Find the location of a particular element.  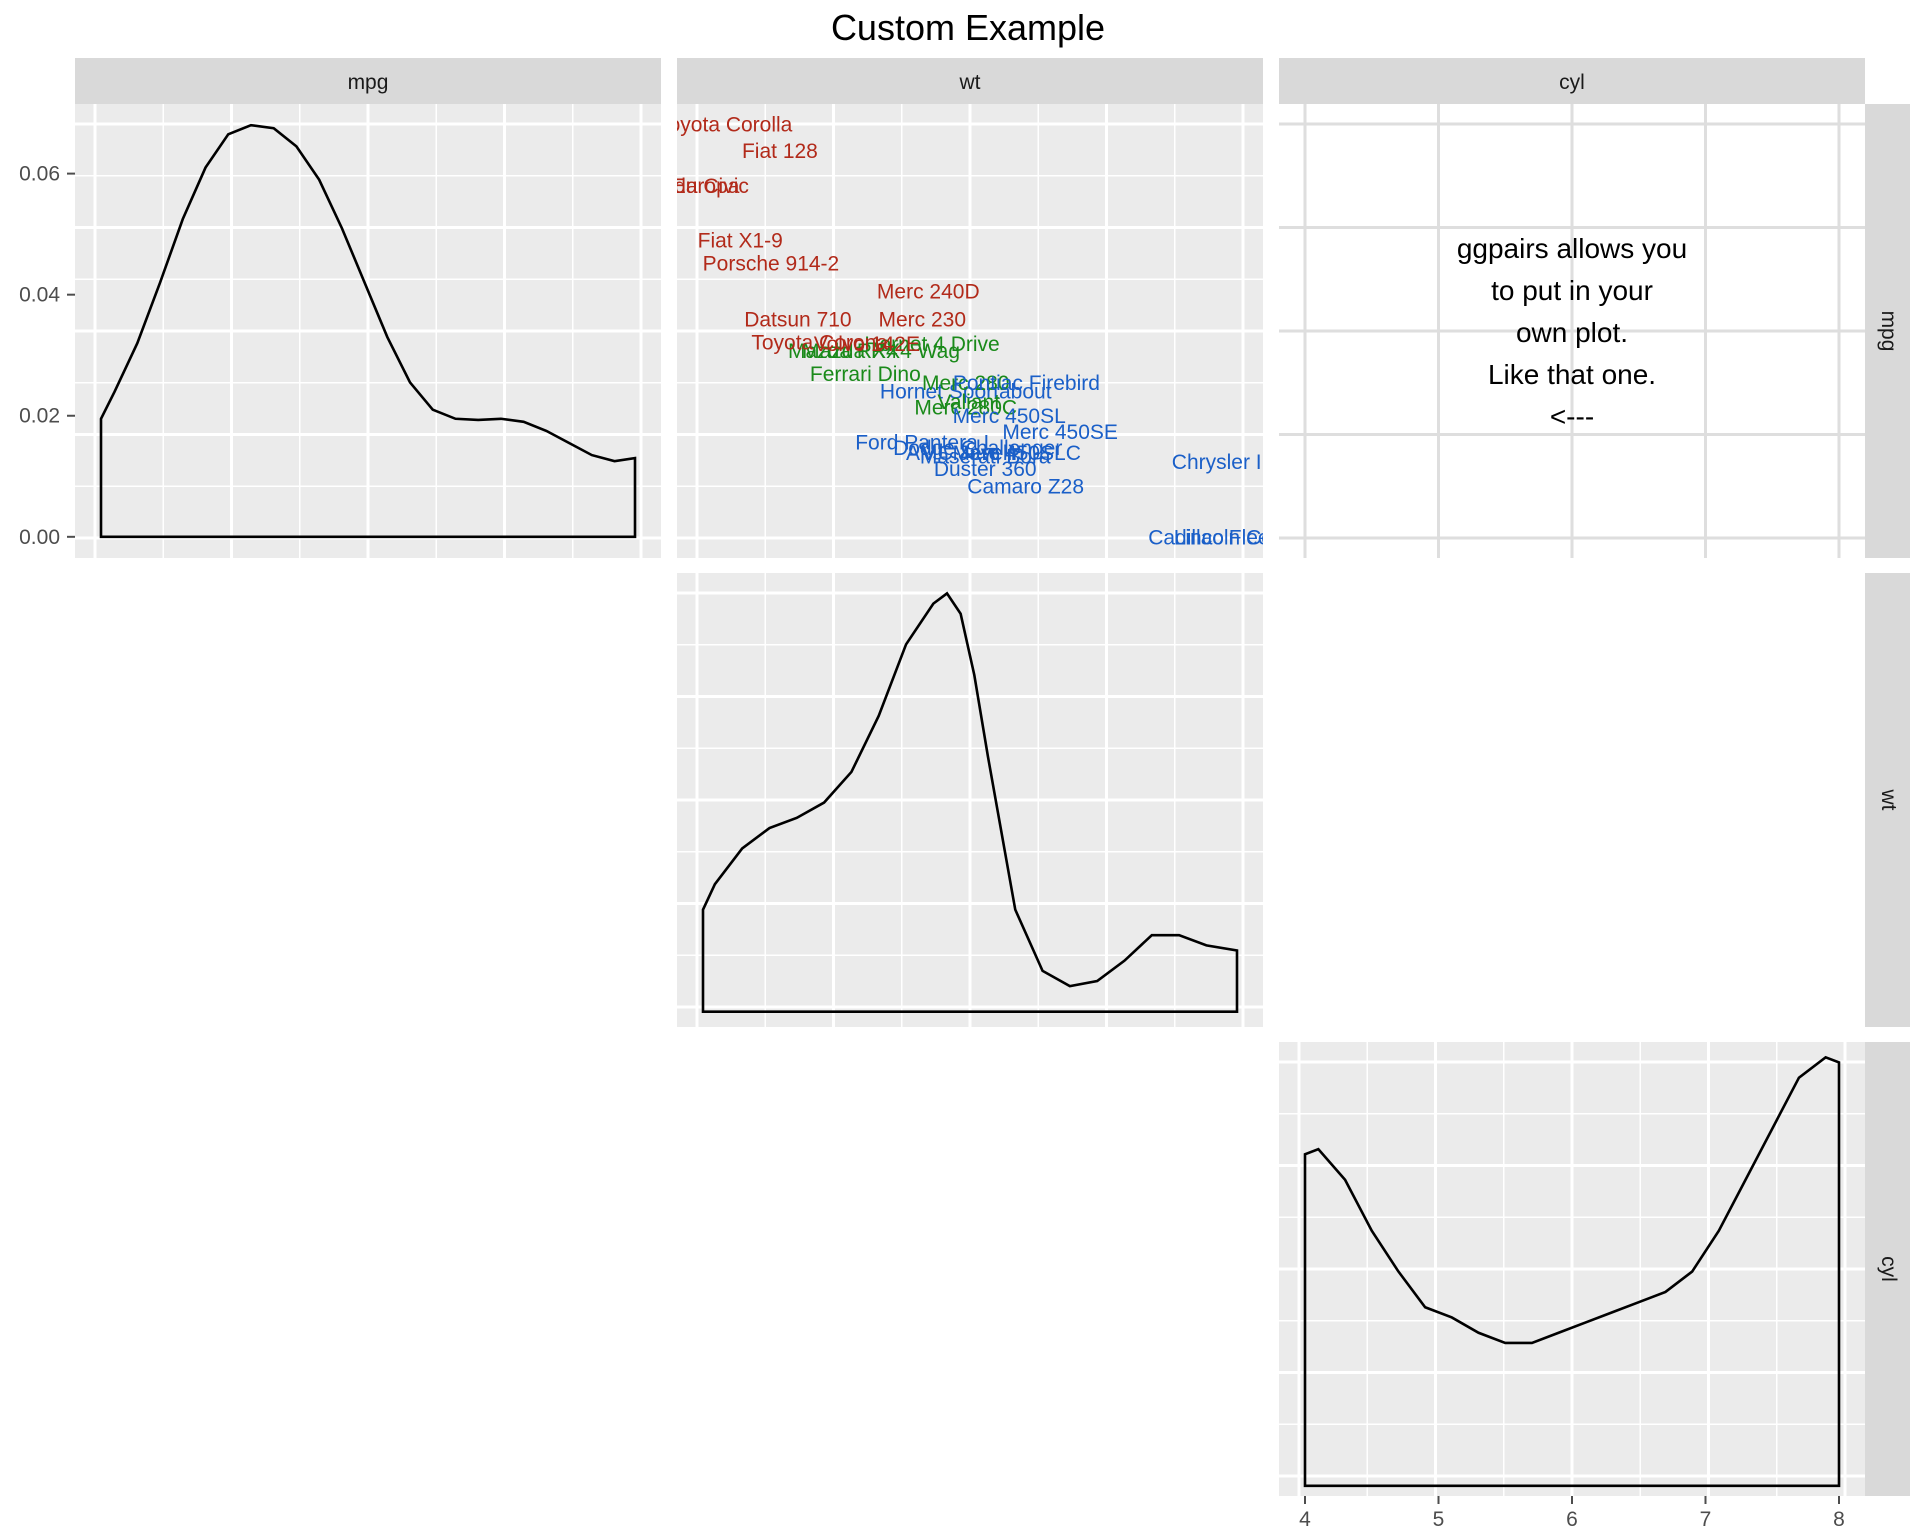

strip-right-cyl is located at coordinates (1887, 1269).